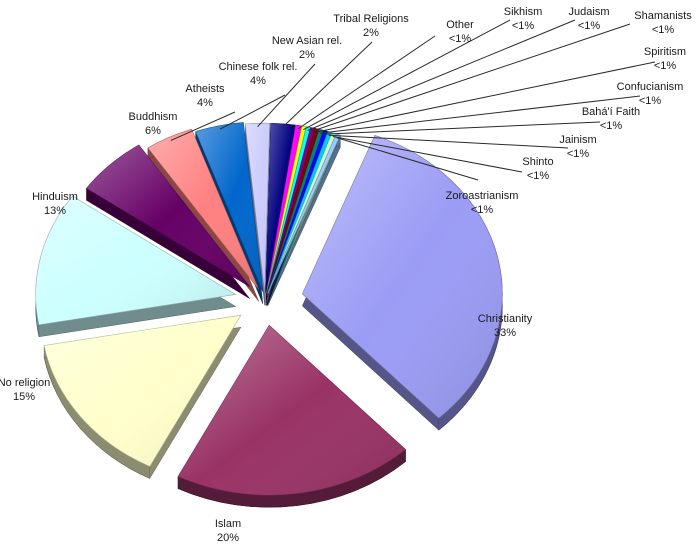 This screenshot has width=700, height=554. What do you see at coordinates (505, 333) in the screenshot?
I see `slice-label-value: 33%` at bounding box center [505, 333].